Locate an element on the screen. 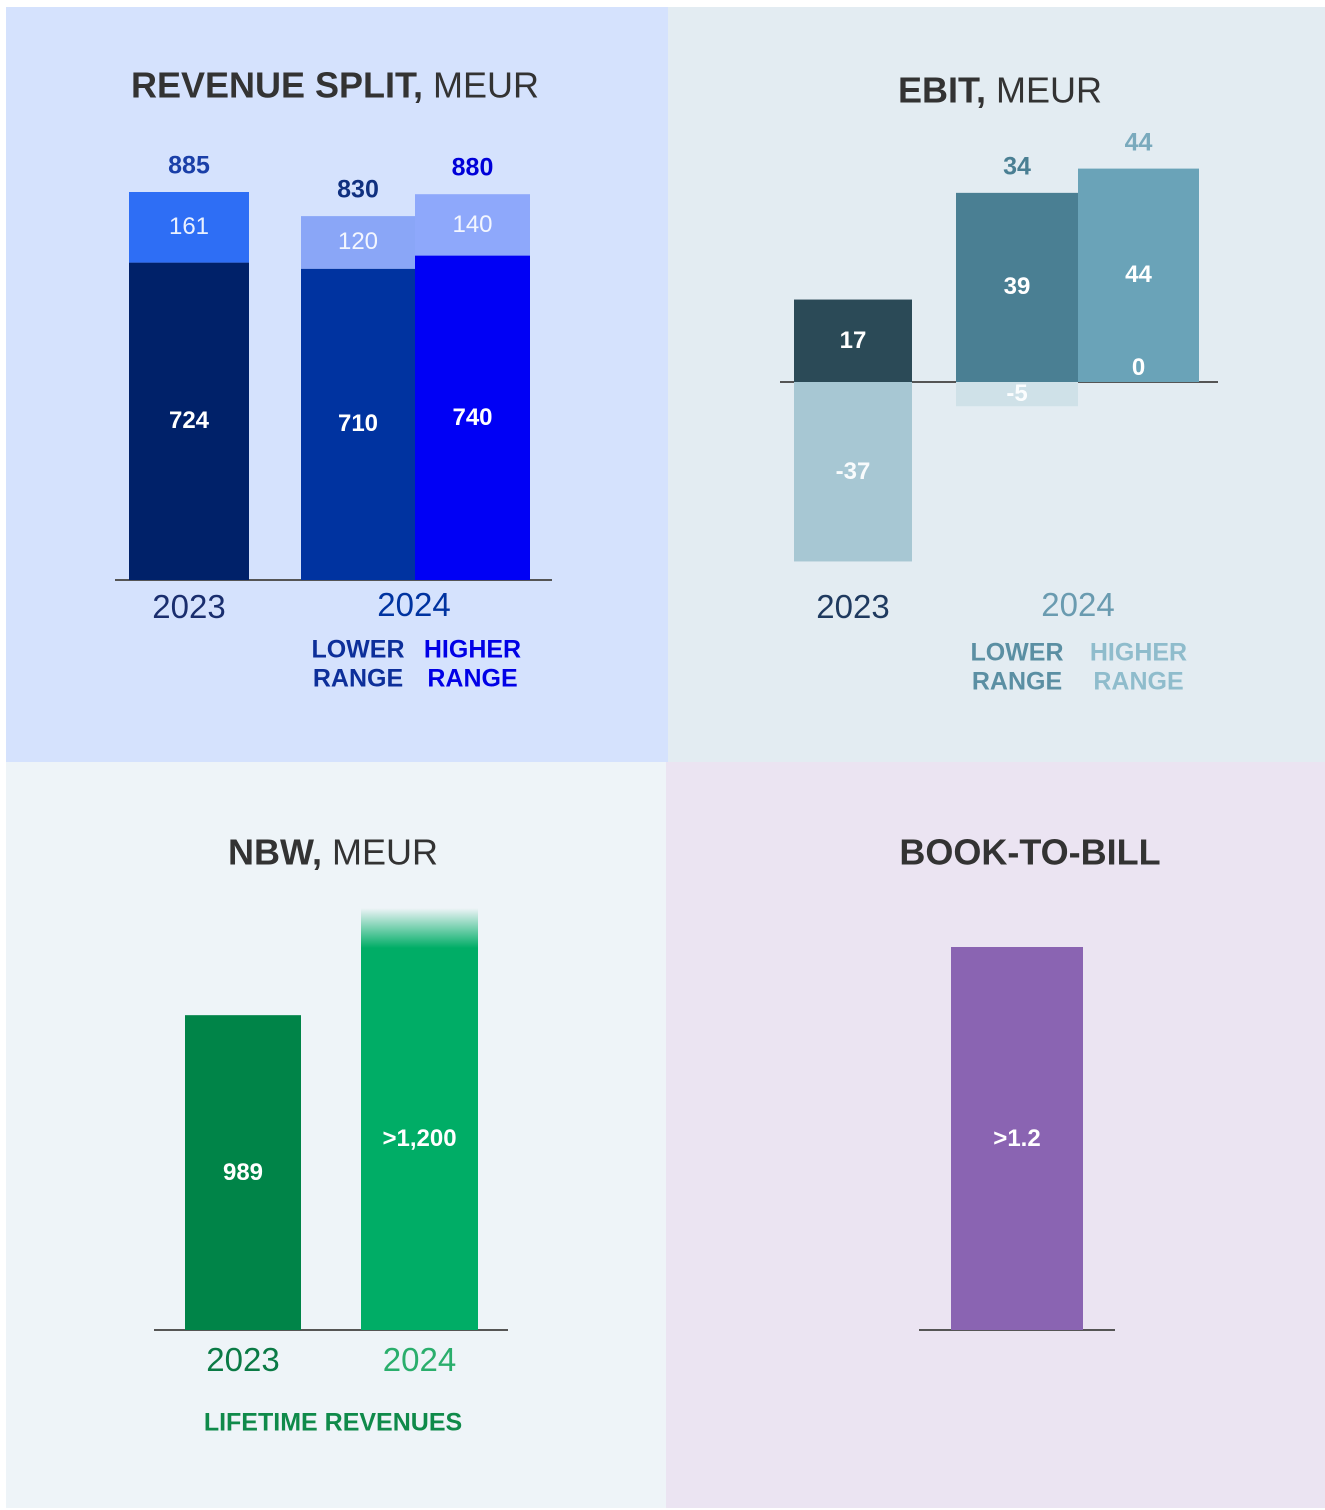 The height and width of the screenshot is (1510, 1325). total-label: 44 is located at coordinates (1138, 142).